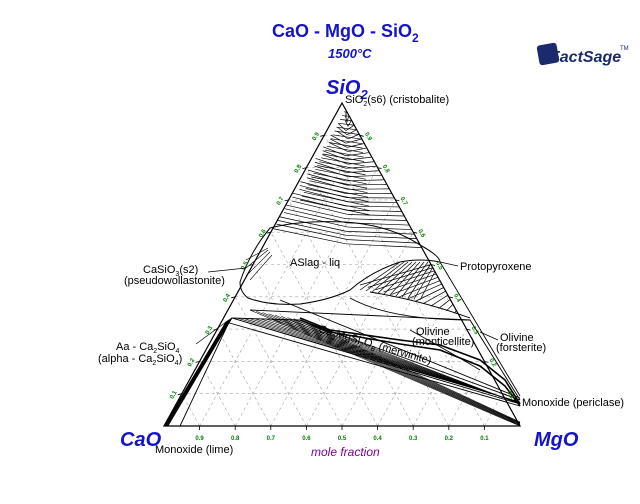 Image resolution: width=640 pixels, height=504 pixels. I want to click on tick-label-right: 0.4, so click(457, 298).